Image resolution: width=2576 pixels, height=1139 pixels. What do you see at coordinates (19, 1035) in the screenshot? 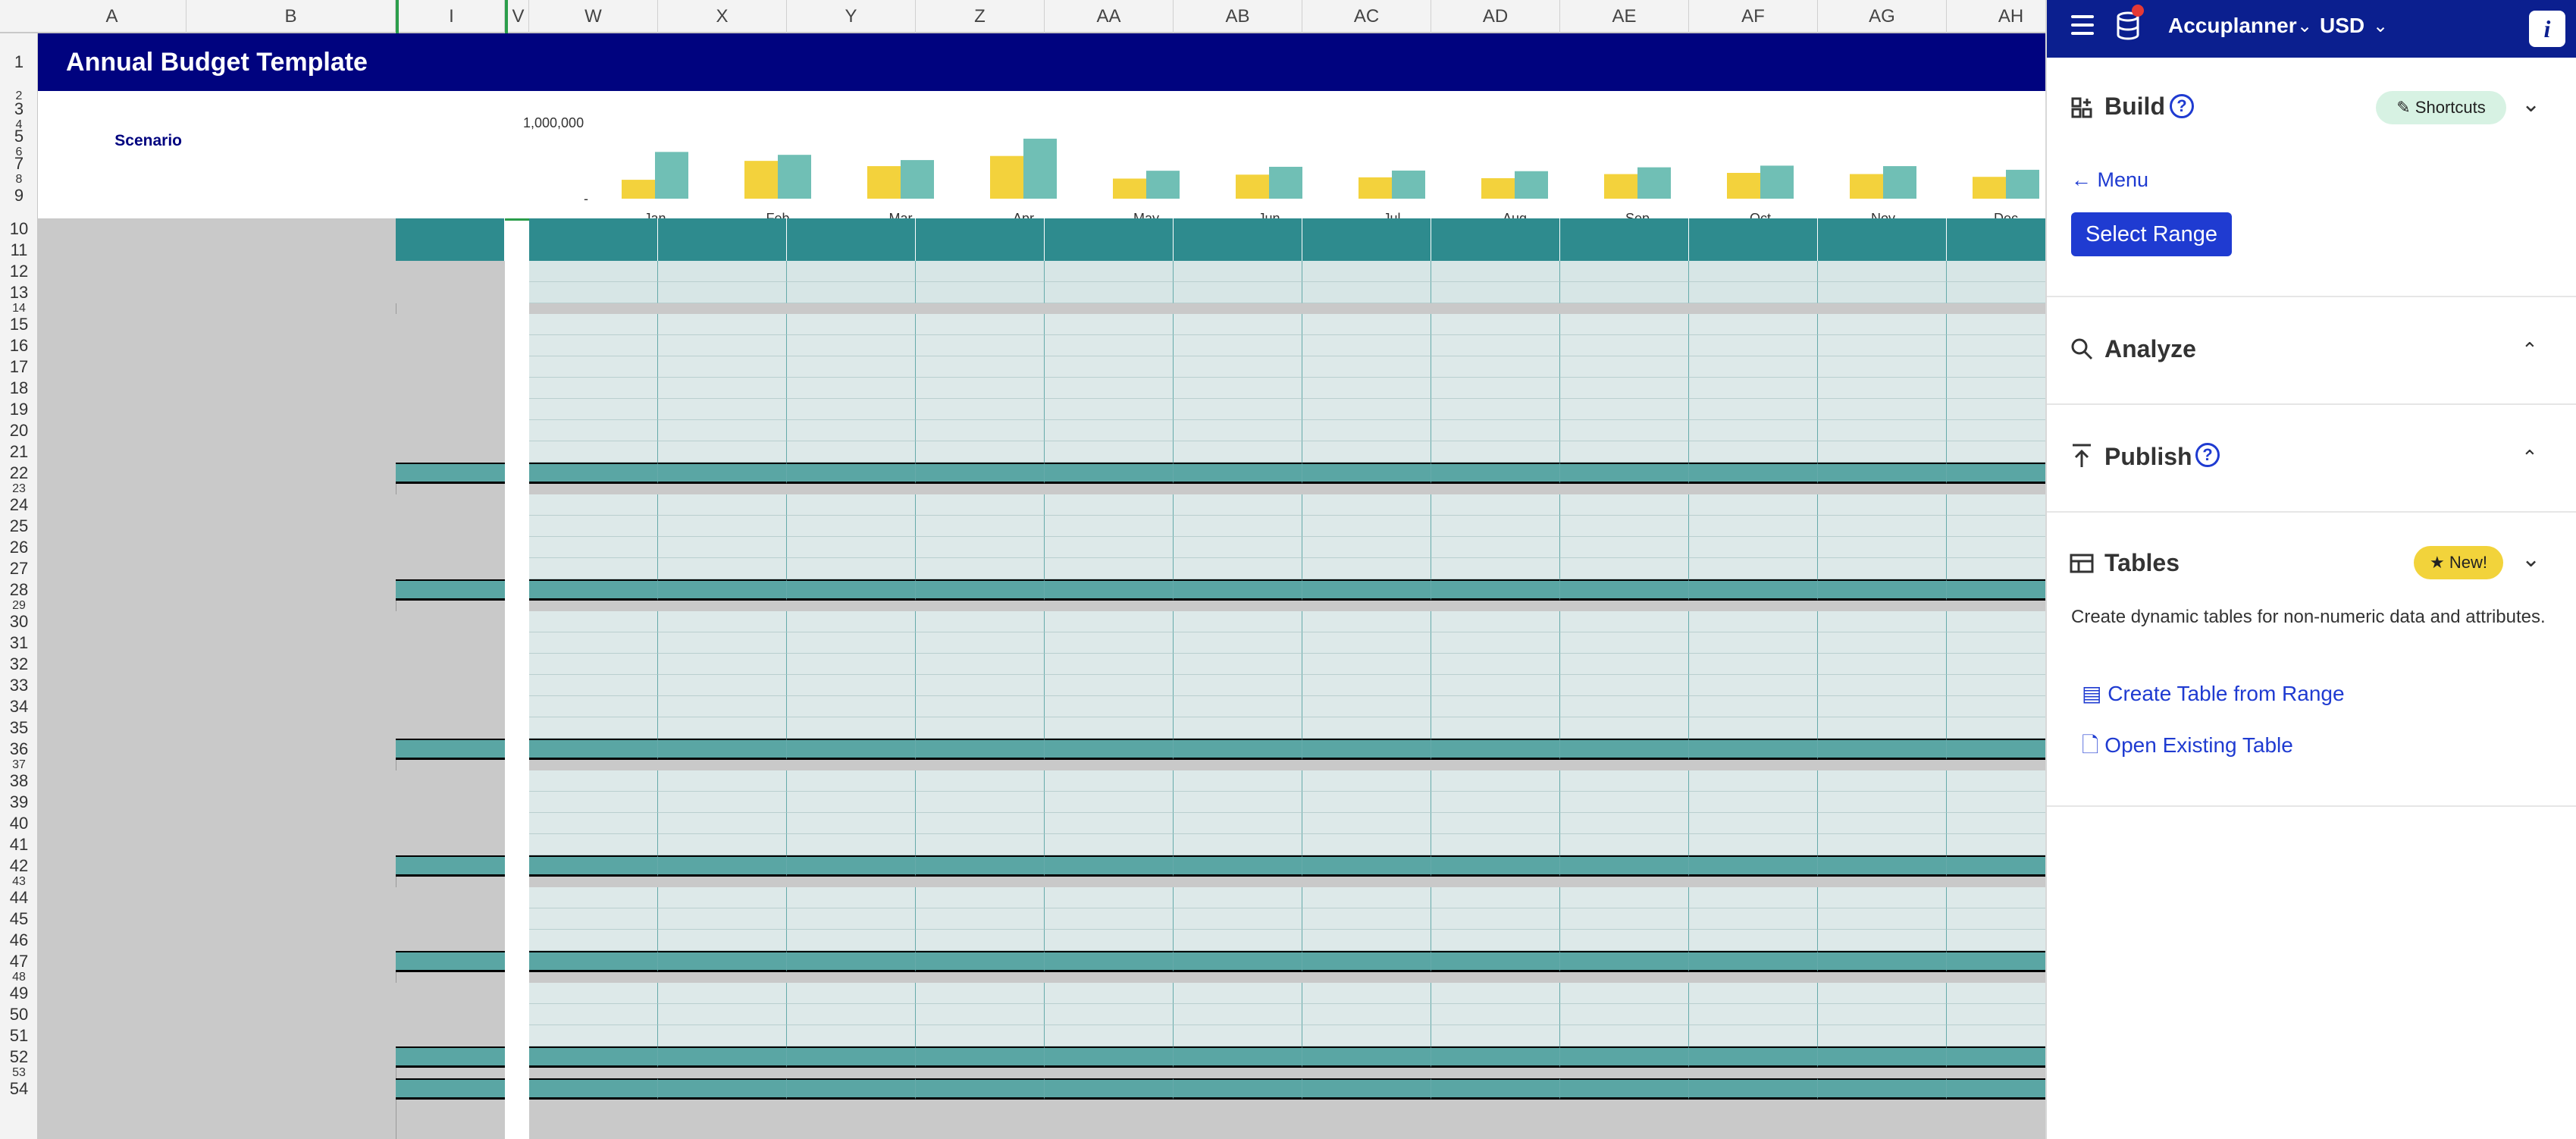
I see `row-header: 51` at bounding box center [19, 1035].